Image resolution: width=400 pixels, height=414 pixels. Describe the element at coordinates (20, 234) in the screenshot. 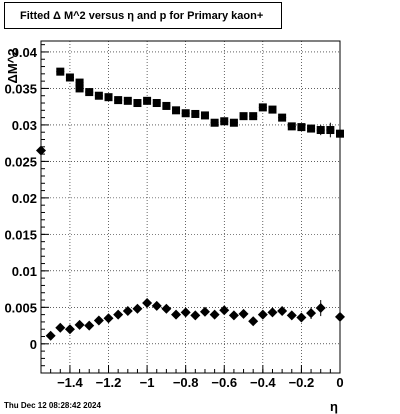

I see `y-tick-label: 0.015` at that location.